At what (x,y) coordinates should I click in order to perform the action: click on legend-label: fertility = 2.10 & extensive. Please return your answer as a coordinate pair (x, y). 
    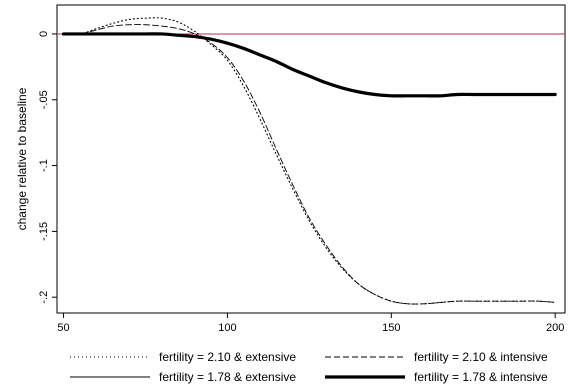
    Looking at the image, I should click on (227, 357).